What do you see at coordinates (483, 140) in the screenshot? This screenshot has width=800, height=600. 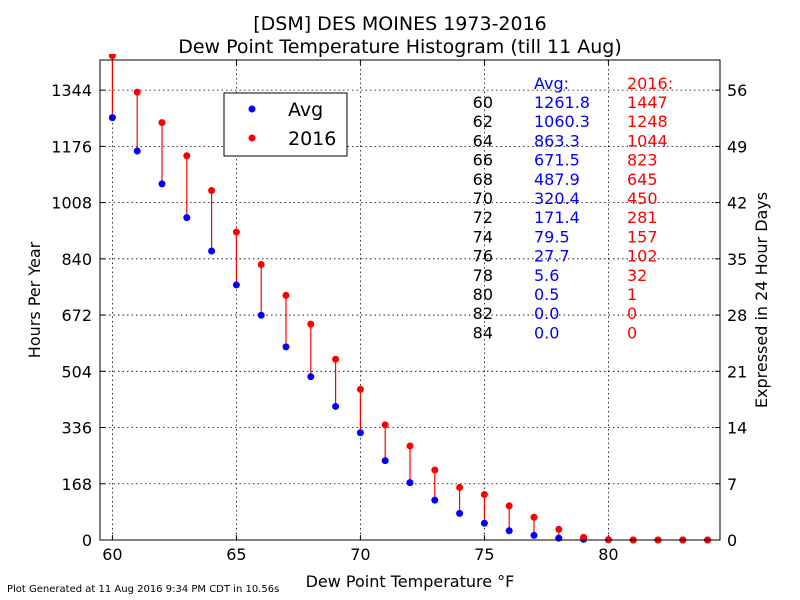 I see `table-temp: 64` at bounding box center [483, 140].